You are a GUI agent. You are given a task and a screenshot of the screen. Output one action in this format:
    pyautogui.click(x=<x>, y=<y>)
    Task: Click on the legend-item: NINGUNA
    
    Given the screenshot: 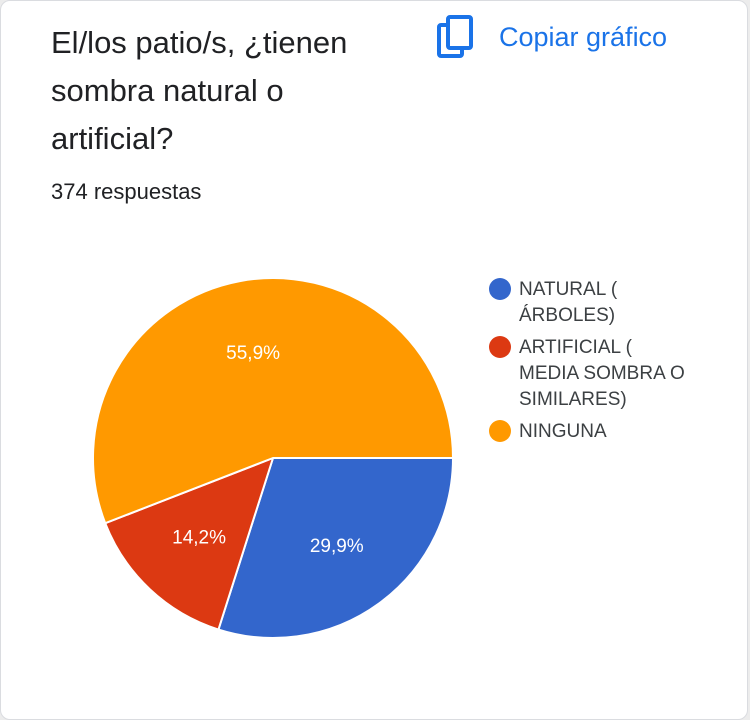 What is the action you would take?
    pyautogui.click(x=589, y=432)
    